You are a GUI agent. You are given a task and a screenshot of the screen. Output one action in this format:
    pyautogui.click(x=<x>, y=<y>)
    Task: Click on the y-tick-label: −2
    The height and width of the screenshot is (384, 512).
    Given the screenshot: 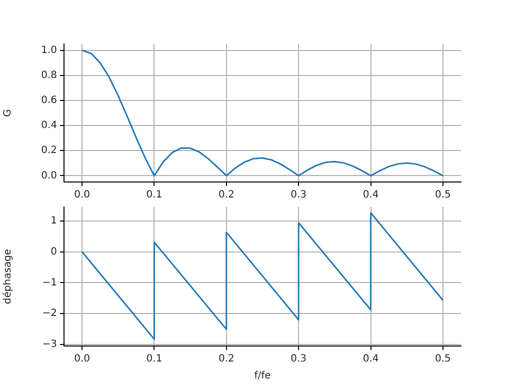 What is the action you would take?
    pyautogui.click(x=49, y=314)
    